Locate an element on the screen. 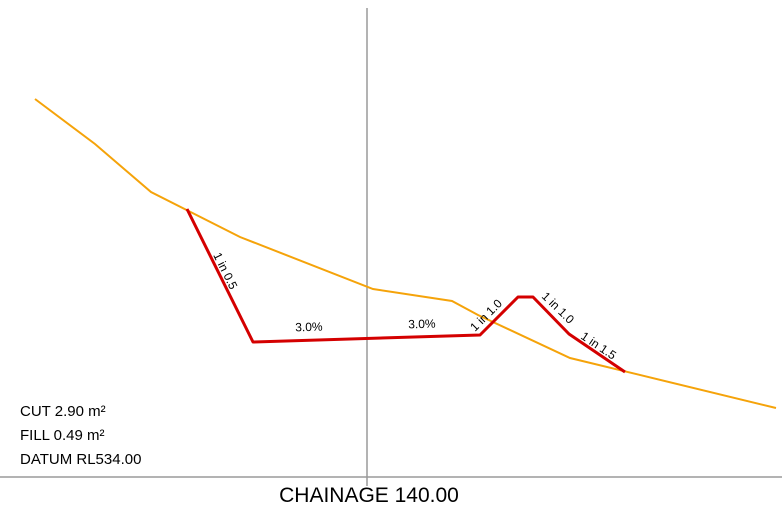 Image resolution: width=782 pixels, height=520 pixels. left-crossfall-label: 3.0% is located at coordinates (309, 327).